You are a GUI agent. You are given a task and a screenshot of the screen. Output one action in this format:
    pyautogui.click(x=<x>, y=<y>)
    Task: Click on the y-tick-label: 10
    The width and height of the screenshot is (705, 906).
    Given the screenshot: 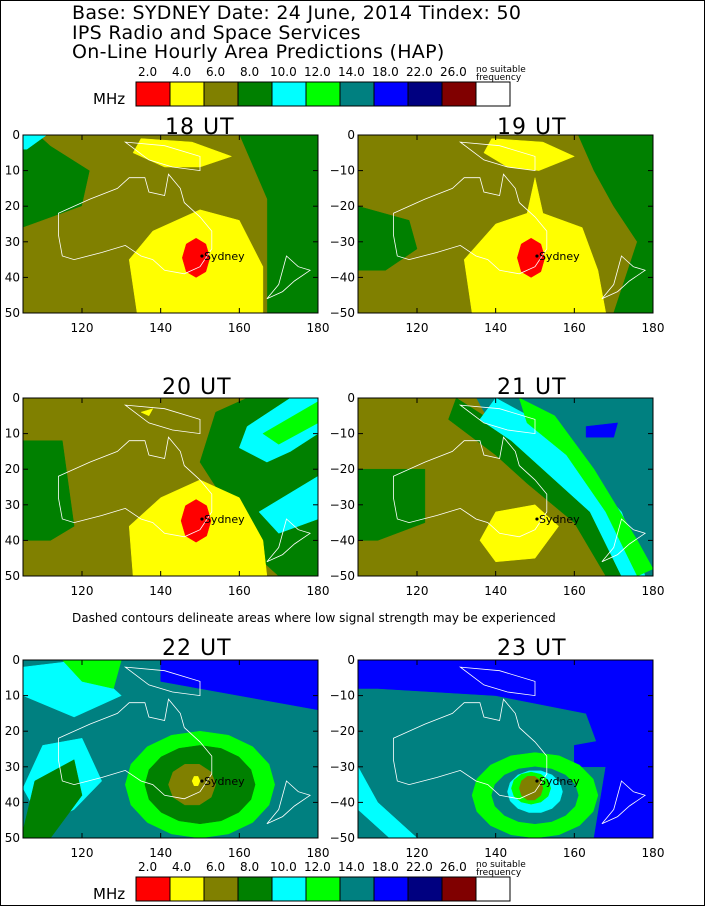 What is the action you would take?
    pyautogui.click(x=12, y=434)
    